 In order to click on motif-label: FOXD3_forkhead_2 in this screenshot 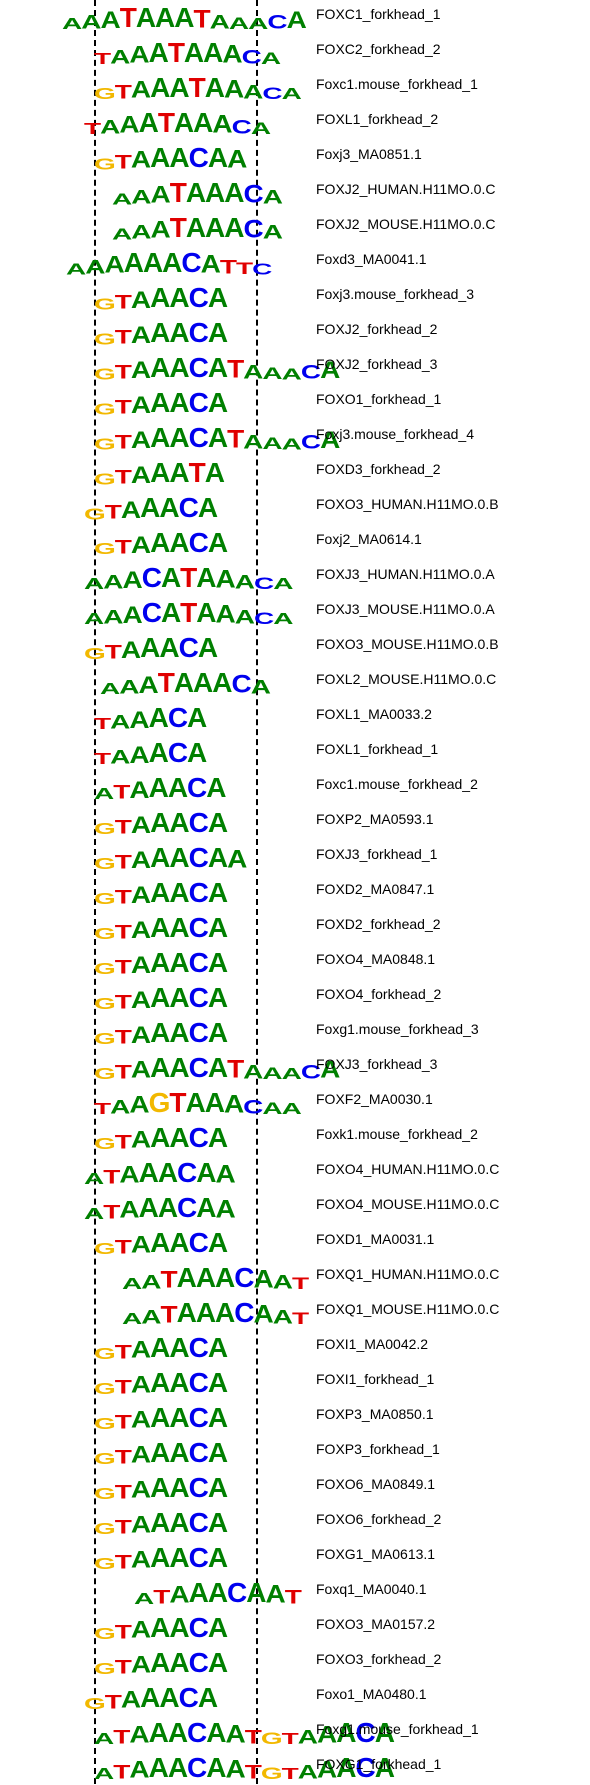, I will do `click(378, 469)`.